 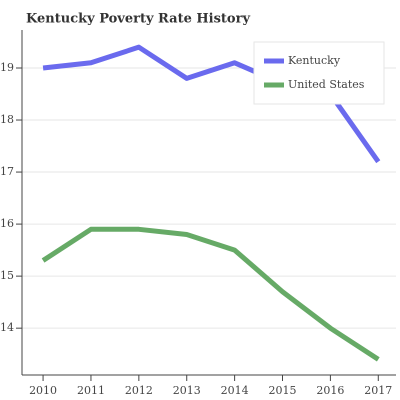 I want to click on x-tick-label: 2015, so click(x=283, y=390).